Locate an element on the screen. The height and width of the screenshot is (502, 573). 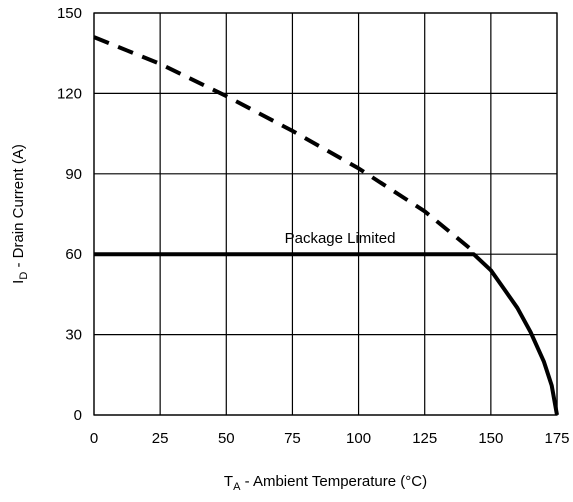
x-axis-title: TA - Ambient Temperature (°C) is located at coordinates (325, 483).